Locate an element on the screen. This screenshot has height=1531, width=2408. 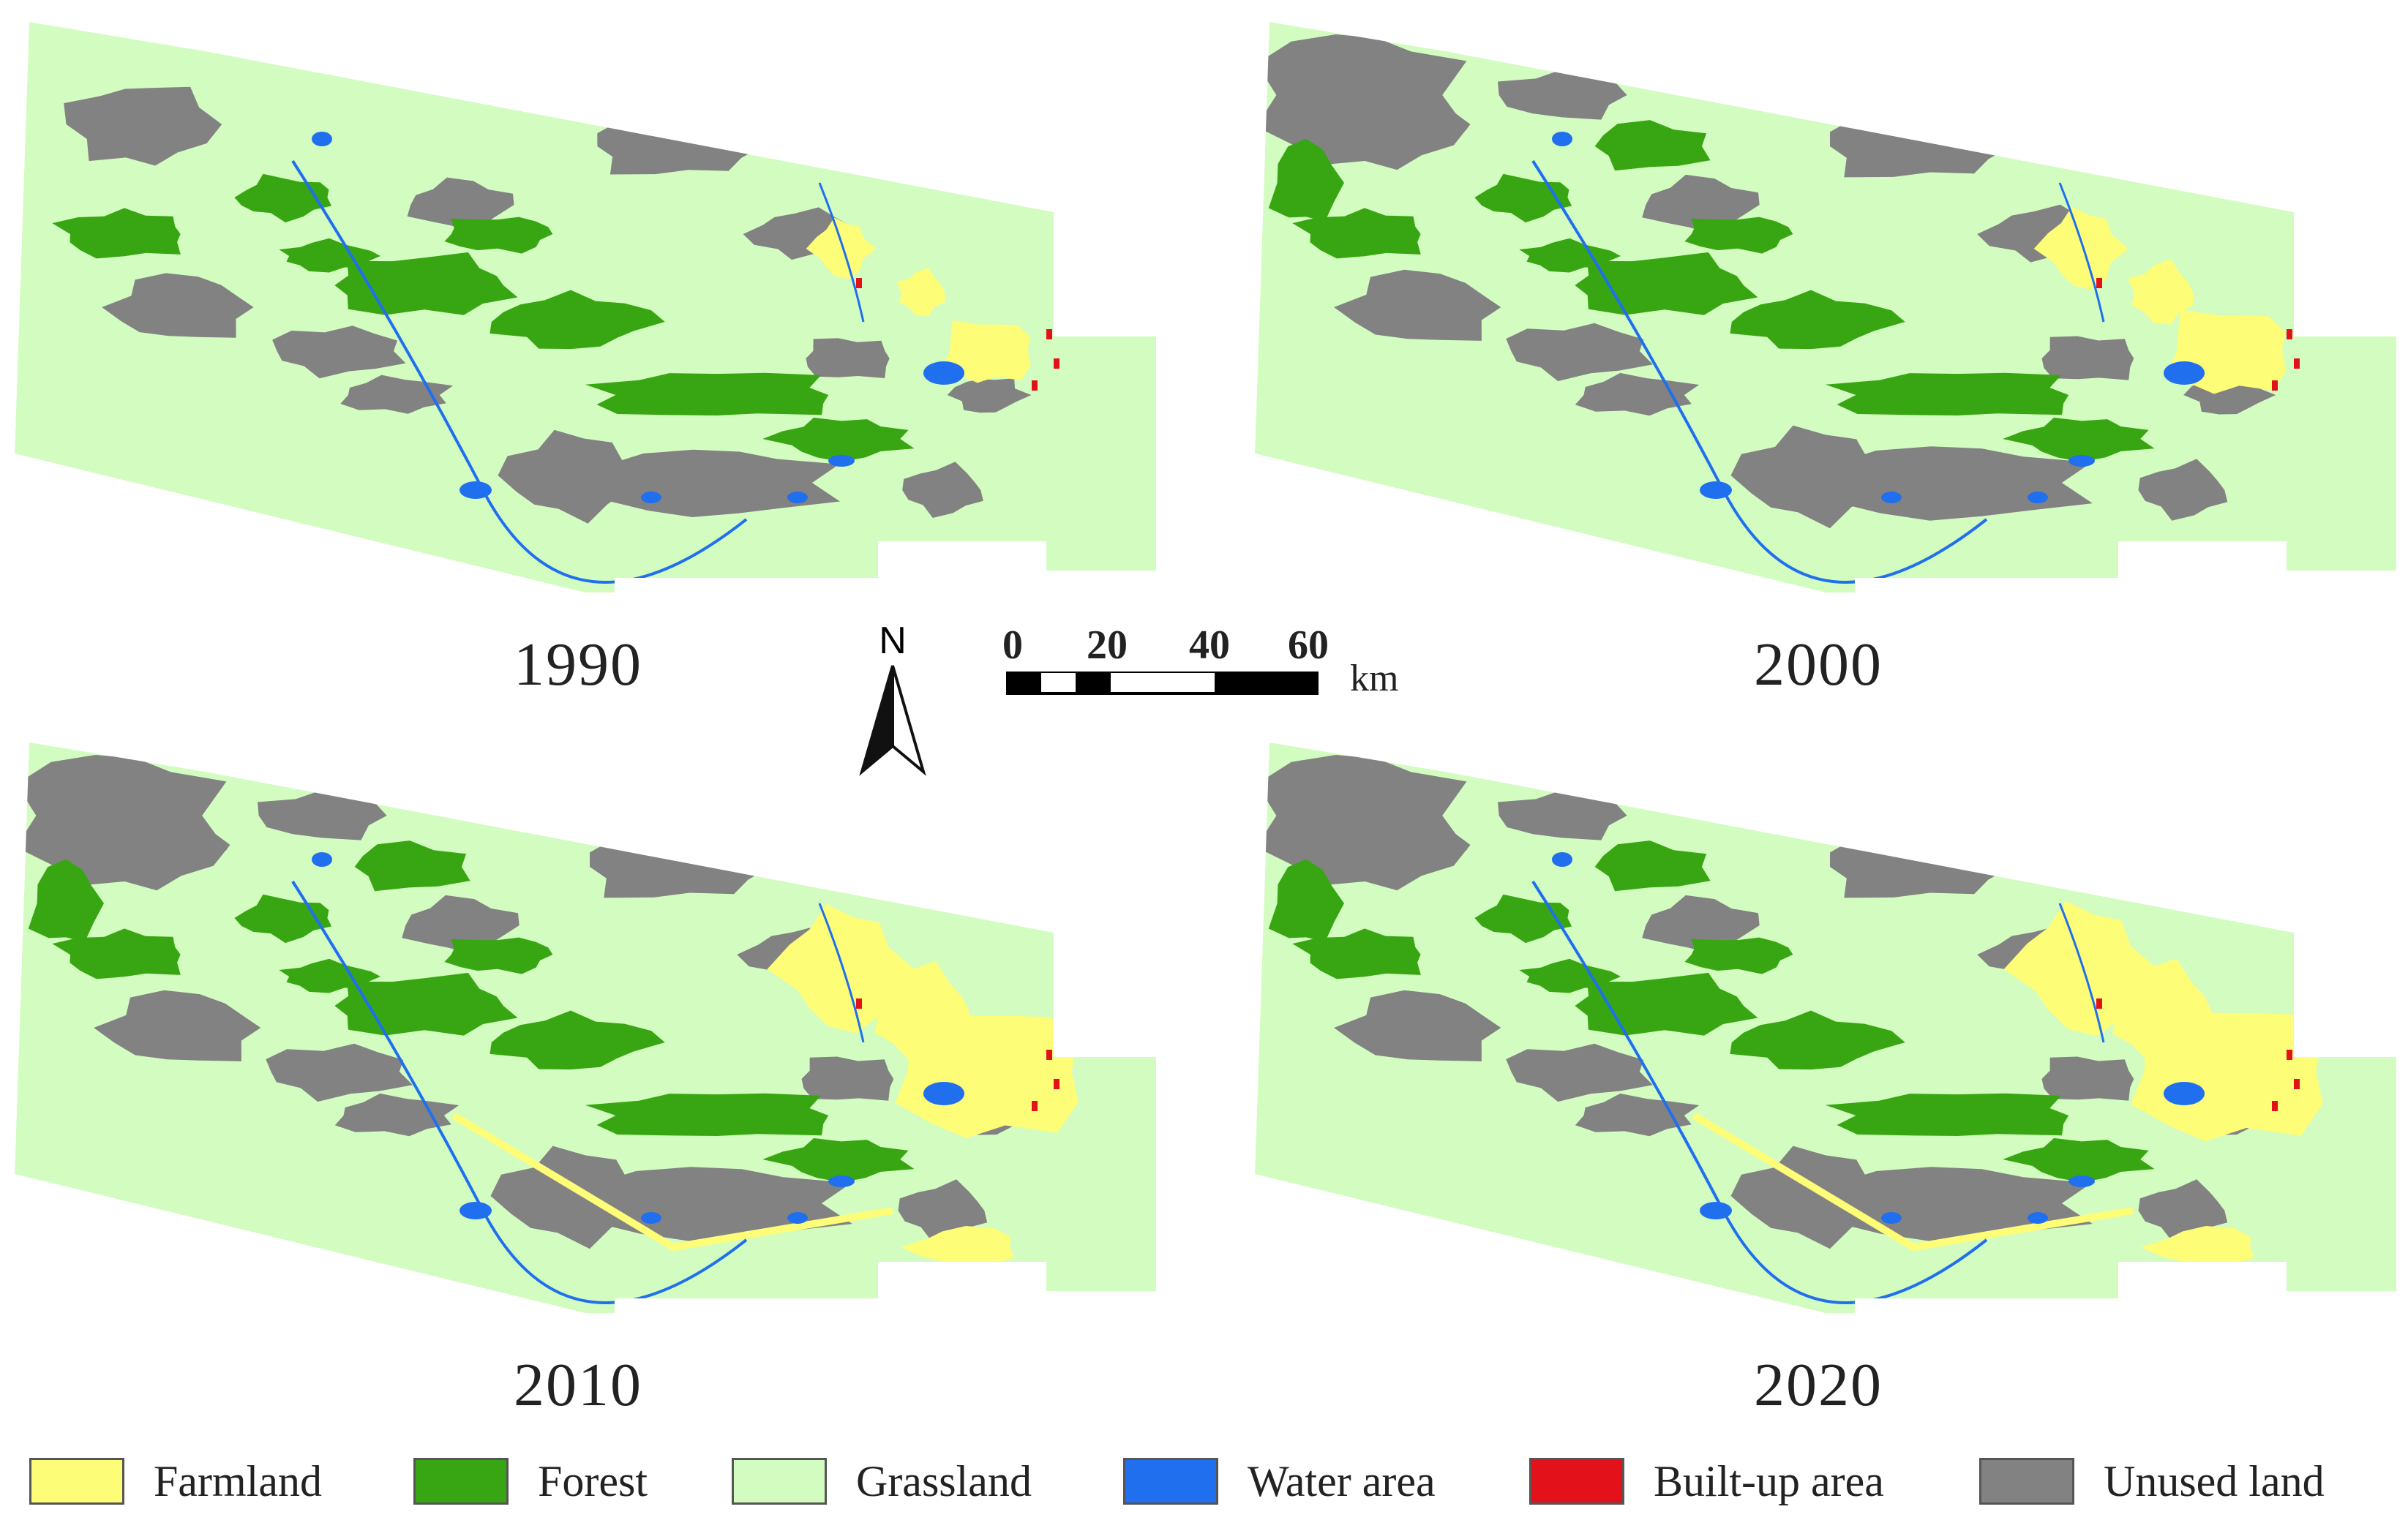
scale-tick-40: 40 is located at coordinates (1209, 645).